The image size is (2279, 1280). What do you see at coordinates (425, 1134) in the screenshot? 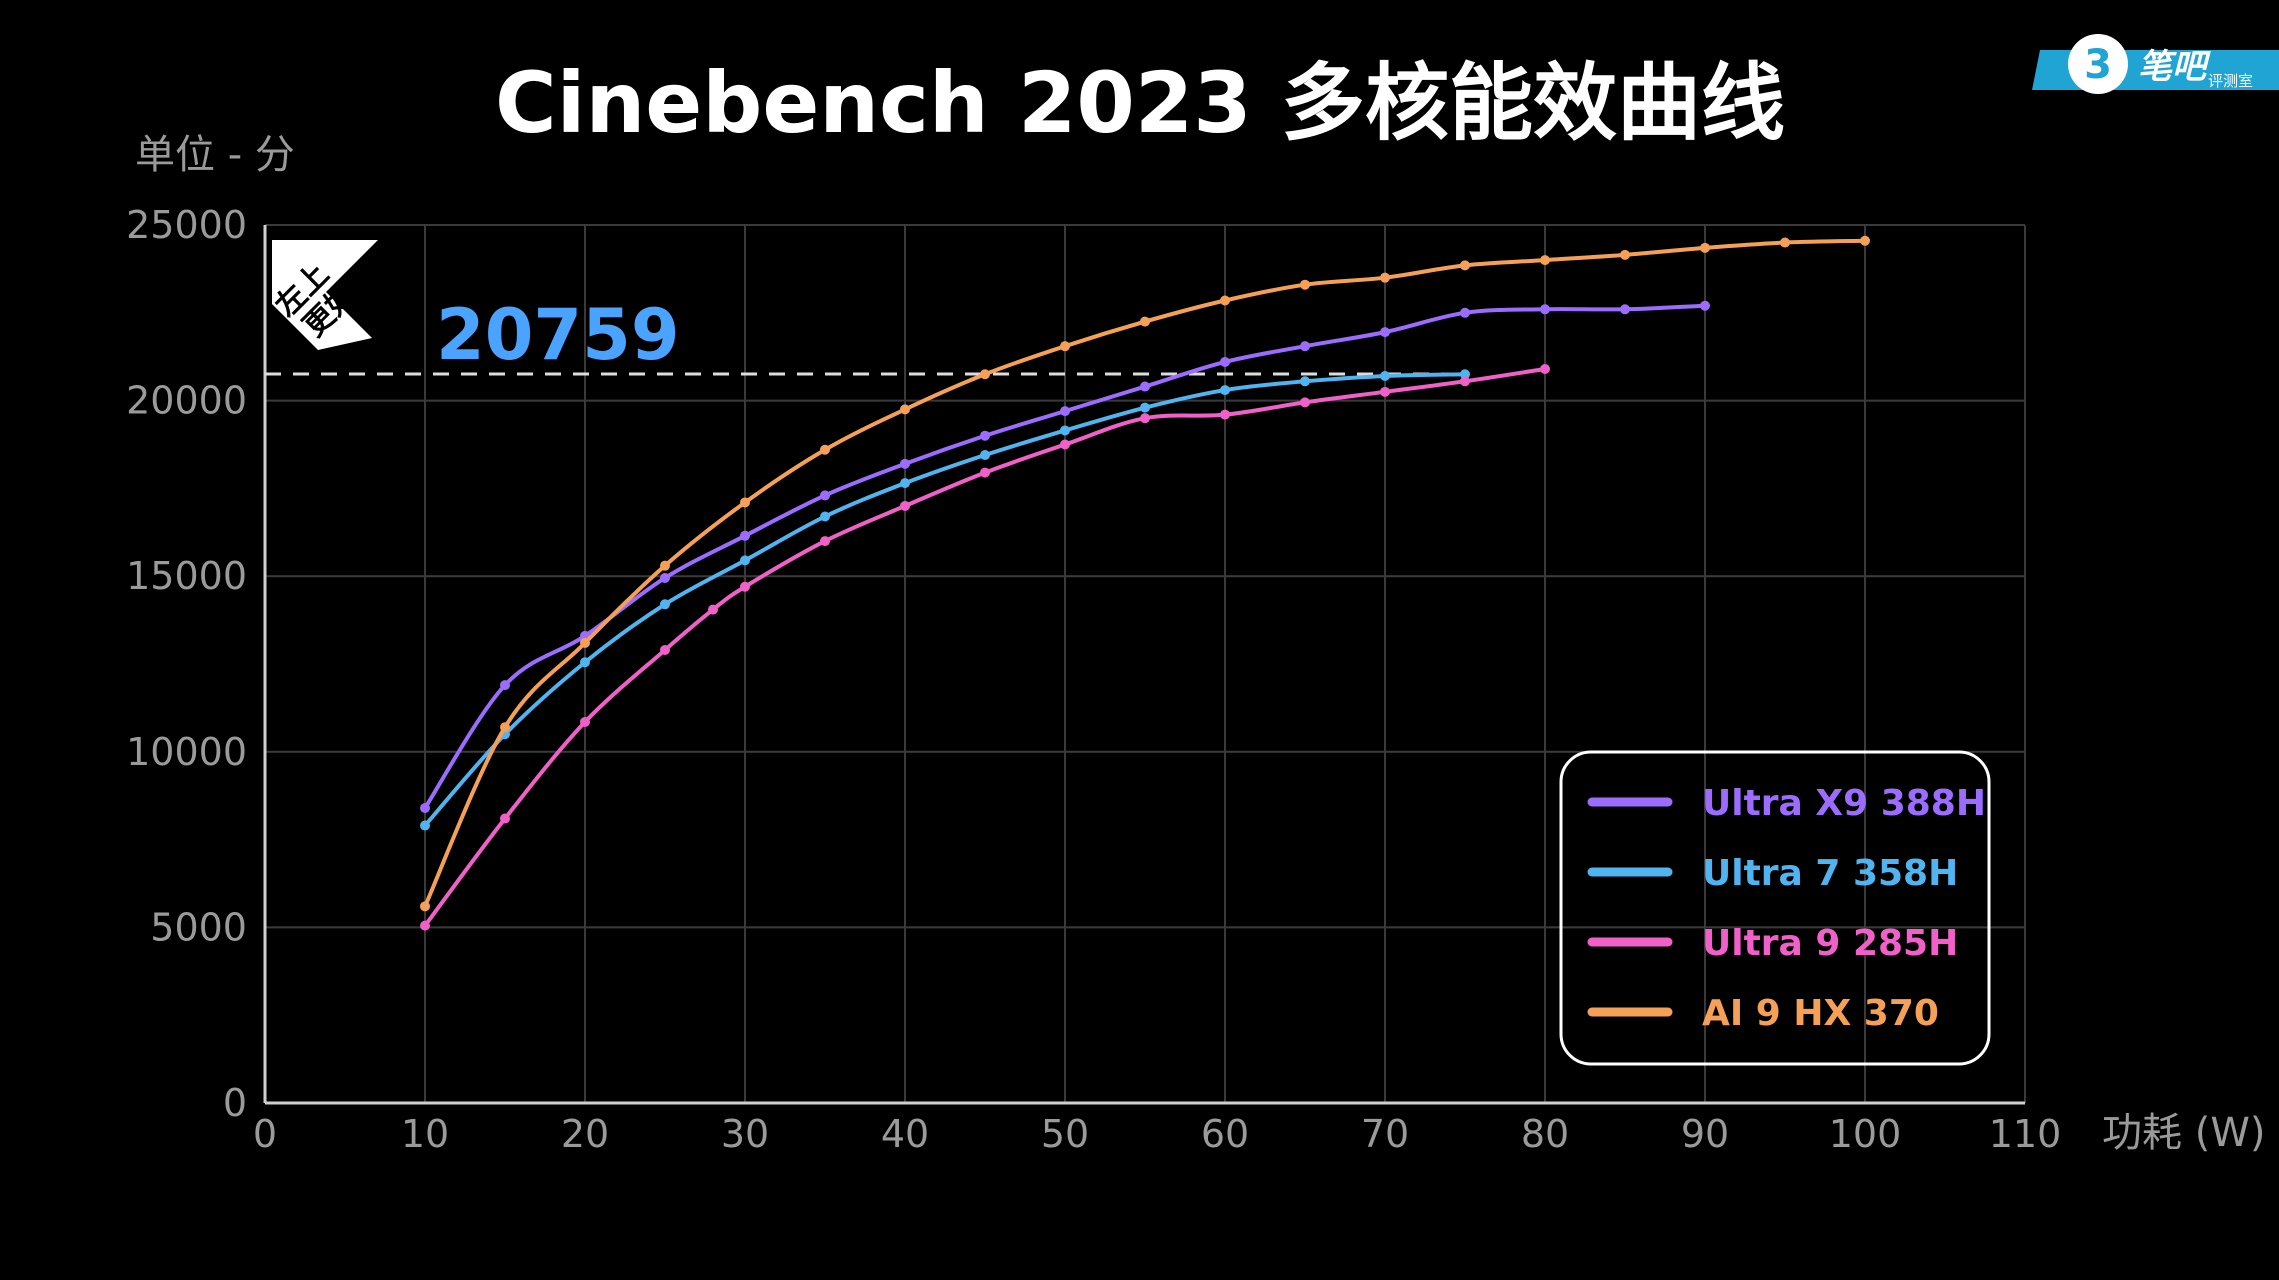
I see `x-tick-label: 10` at bounding box center [425, 1134].